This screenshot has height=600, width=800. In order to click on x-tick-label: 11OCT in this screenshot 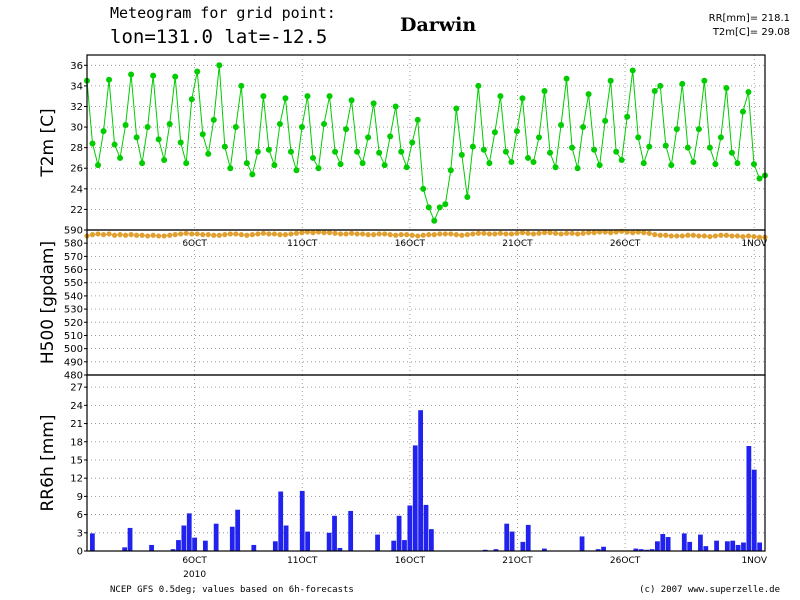, I will do `click(302, 561)`.